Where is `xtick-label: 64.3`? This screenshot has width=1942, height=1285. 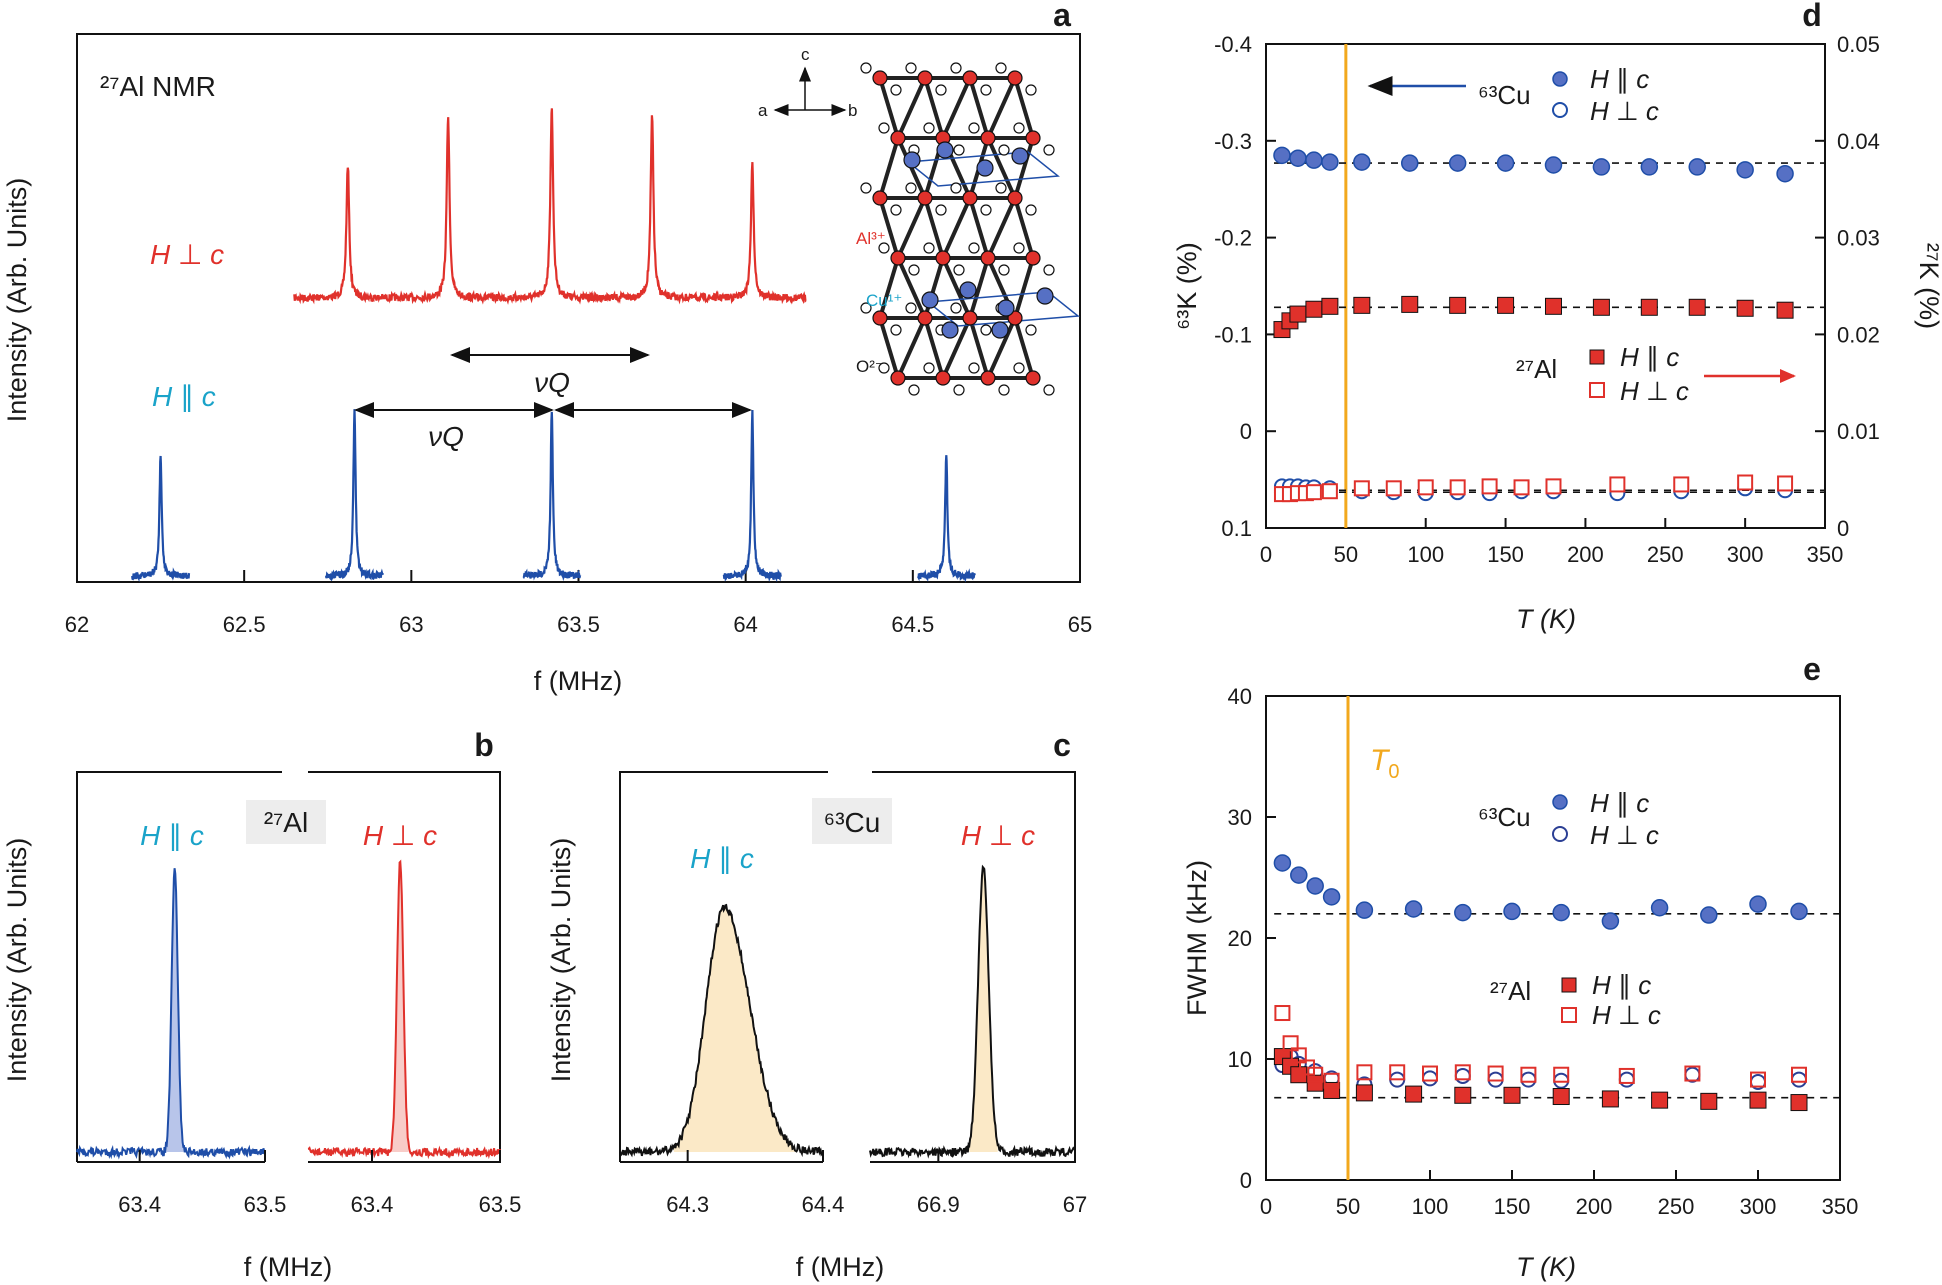
xtick-label: 64.3 is located at coordinates (687, 1204).